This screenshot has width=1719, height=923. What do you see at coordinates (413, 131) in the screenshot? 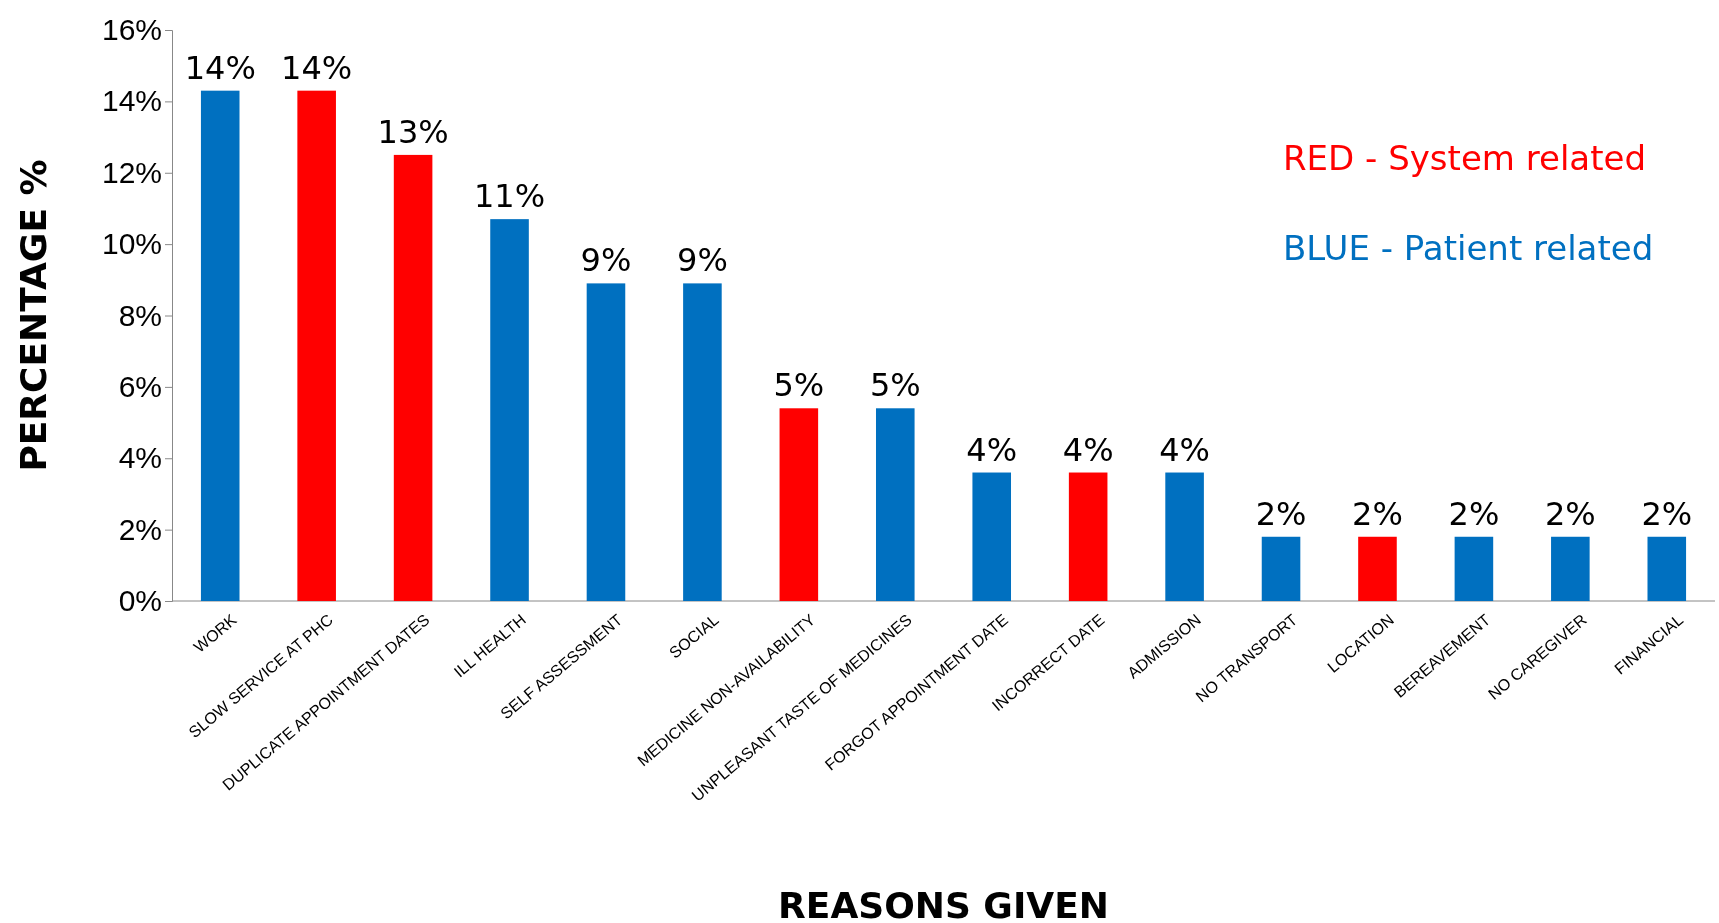
I see `data-label: 13%` at bounding box center [413, 131].